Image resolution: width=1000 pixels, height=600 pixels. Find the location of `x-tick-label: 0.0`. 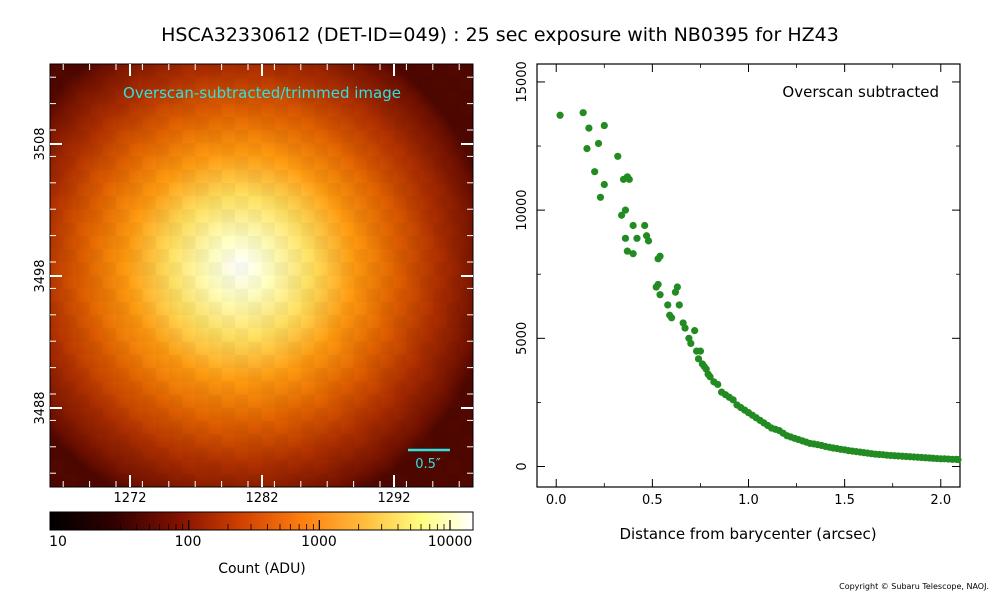

x-tick-label: 0.0 is located at coordinates (556, 500).